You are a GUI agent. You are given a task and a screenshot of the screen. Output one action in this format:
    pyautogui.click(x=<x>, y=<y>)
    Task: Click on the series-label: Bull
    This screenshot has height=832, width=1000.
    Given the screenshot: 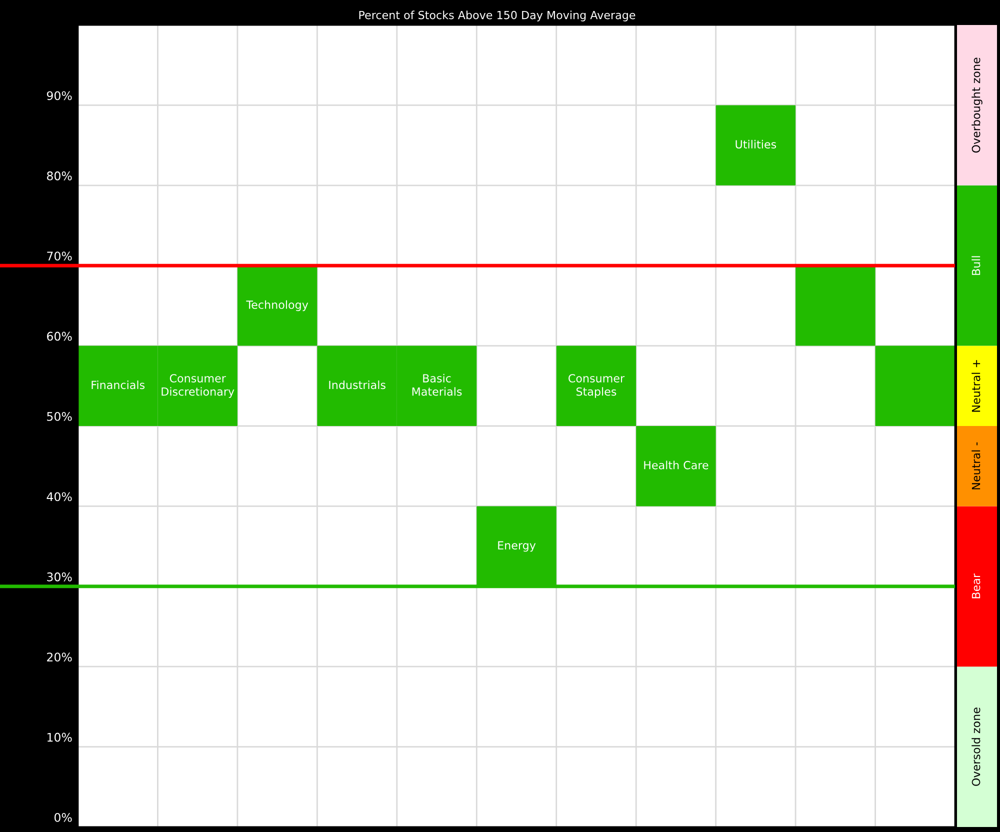 What is the action you would take?
    pyautogui.click(x=976, y=265)
    